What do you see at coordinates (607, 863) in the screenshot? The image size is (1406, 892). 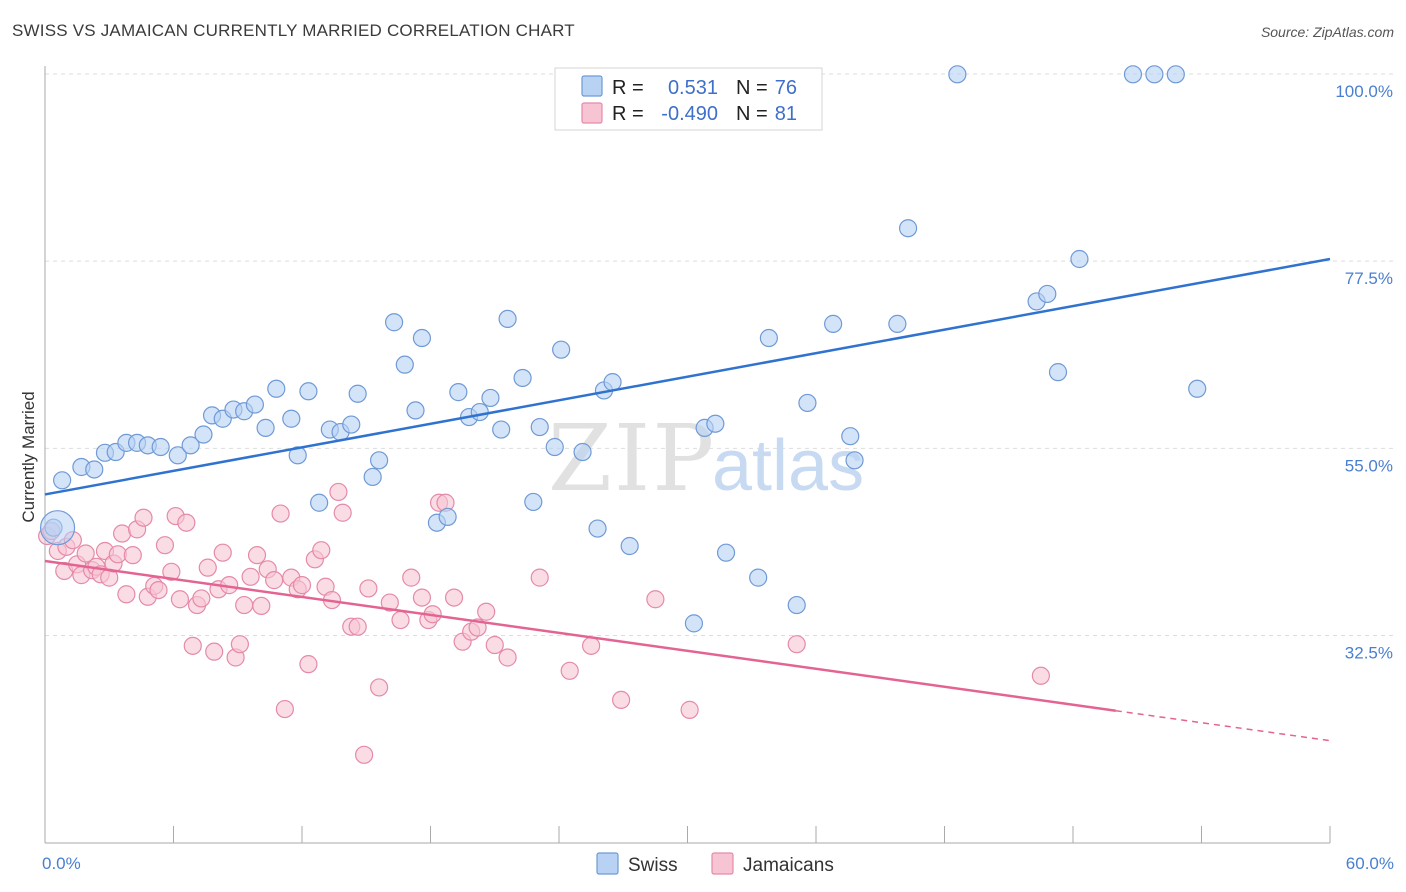 I see `series-legend-swatch-swiss` at bounding box center [607, 863].